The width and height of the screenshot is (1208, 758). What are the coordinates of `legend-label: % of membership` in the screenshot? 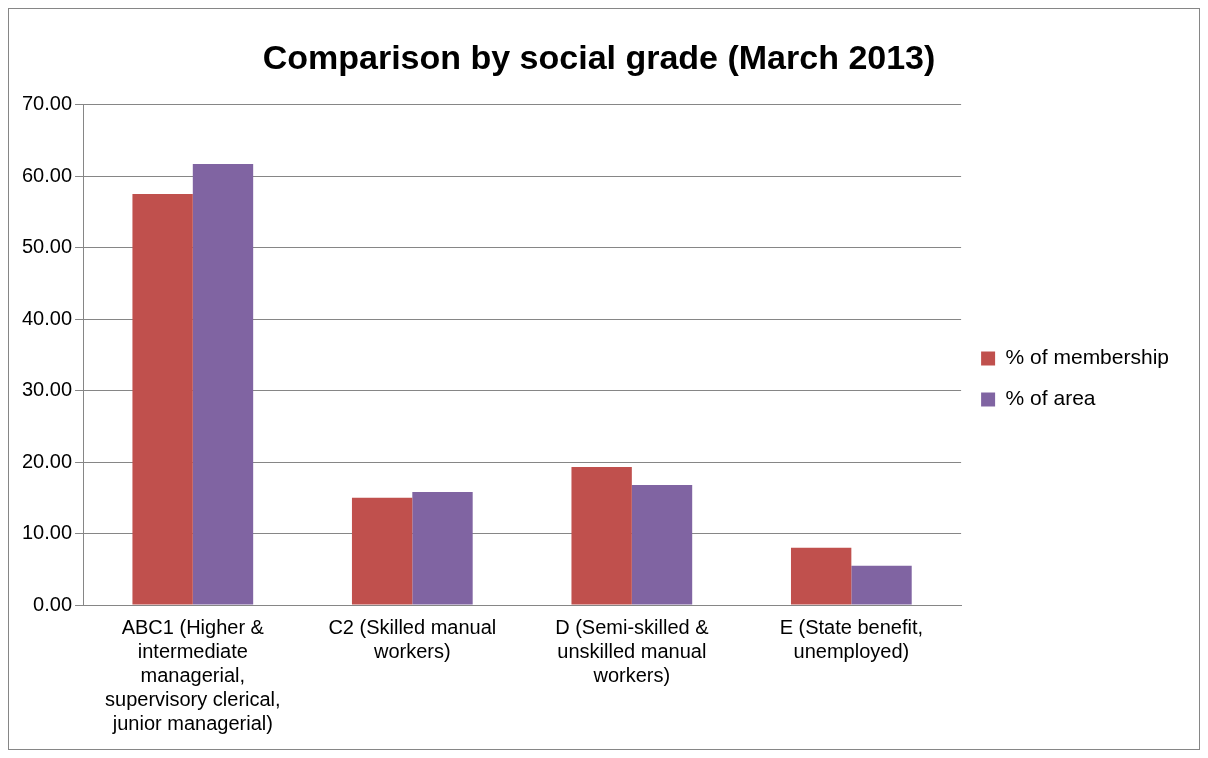 It's located at (1087, 357).